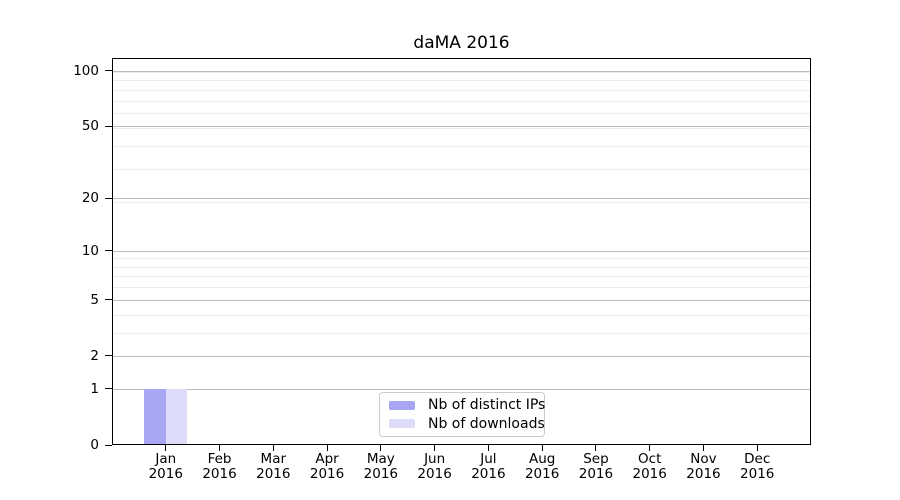  What do you see at coordinates (649, 466) in the screenshot?
I see `x-tick-label: Oct 2016` at bounding box center [649, 466].